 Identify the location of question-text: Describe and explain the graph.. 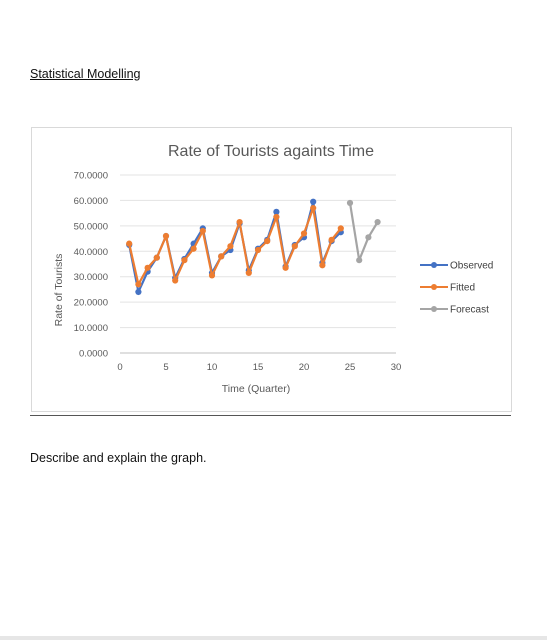
(118, 458).